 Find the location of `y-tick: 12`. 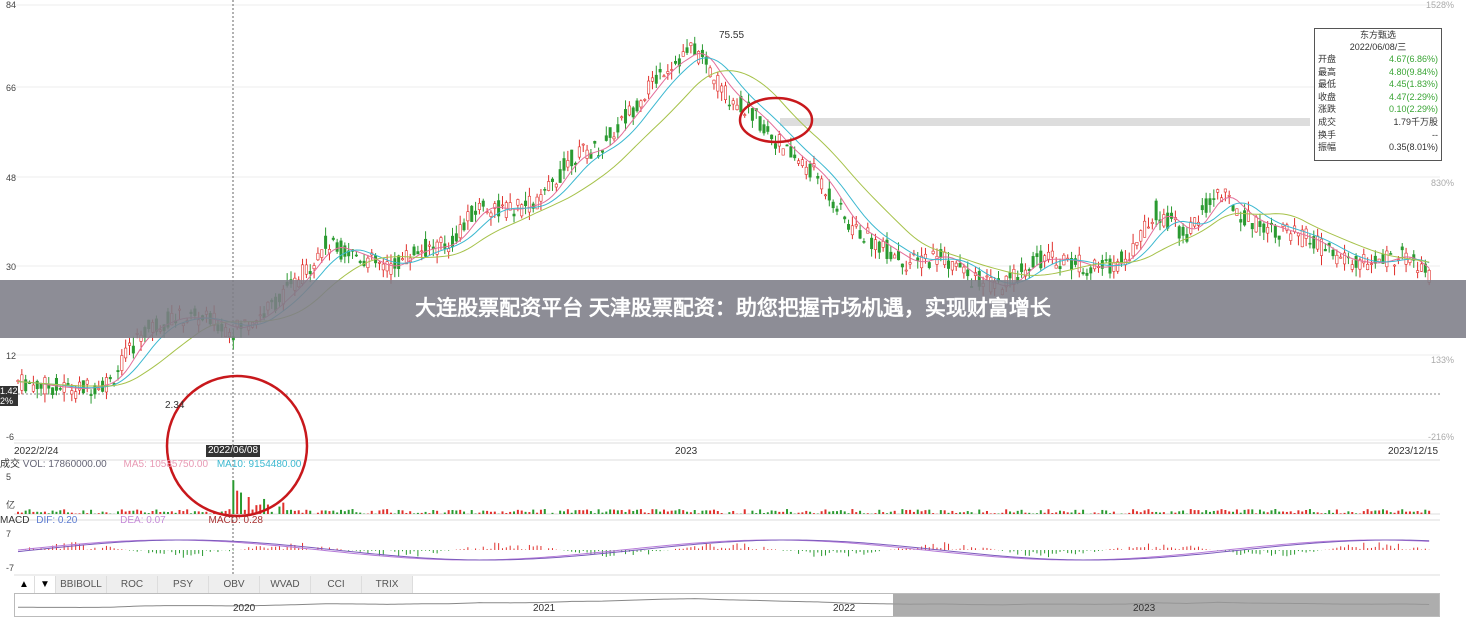

y-tick: 12 is located at coordinates (11, 356).